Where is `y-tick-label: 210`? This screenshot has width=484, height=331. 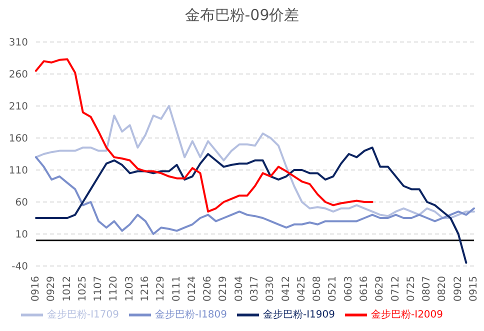 y-tick-label: 210 is located at coordinates (18, 107).